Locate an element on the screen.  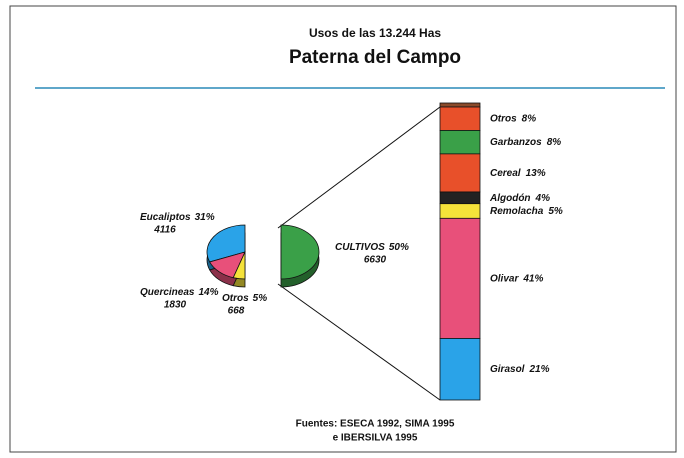
slice-label: CULTIVOS 50% is located at coordinates (372, 247).